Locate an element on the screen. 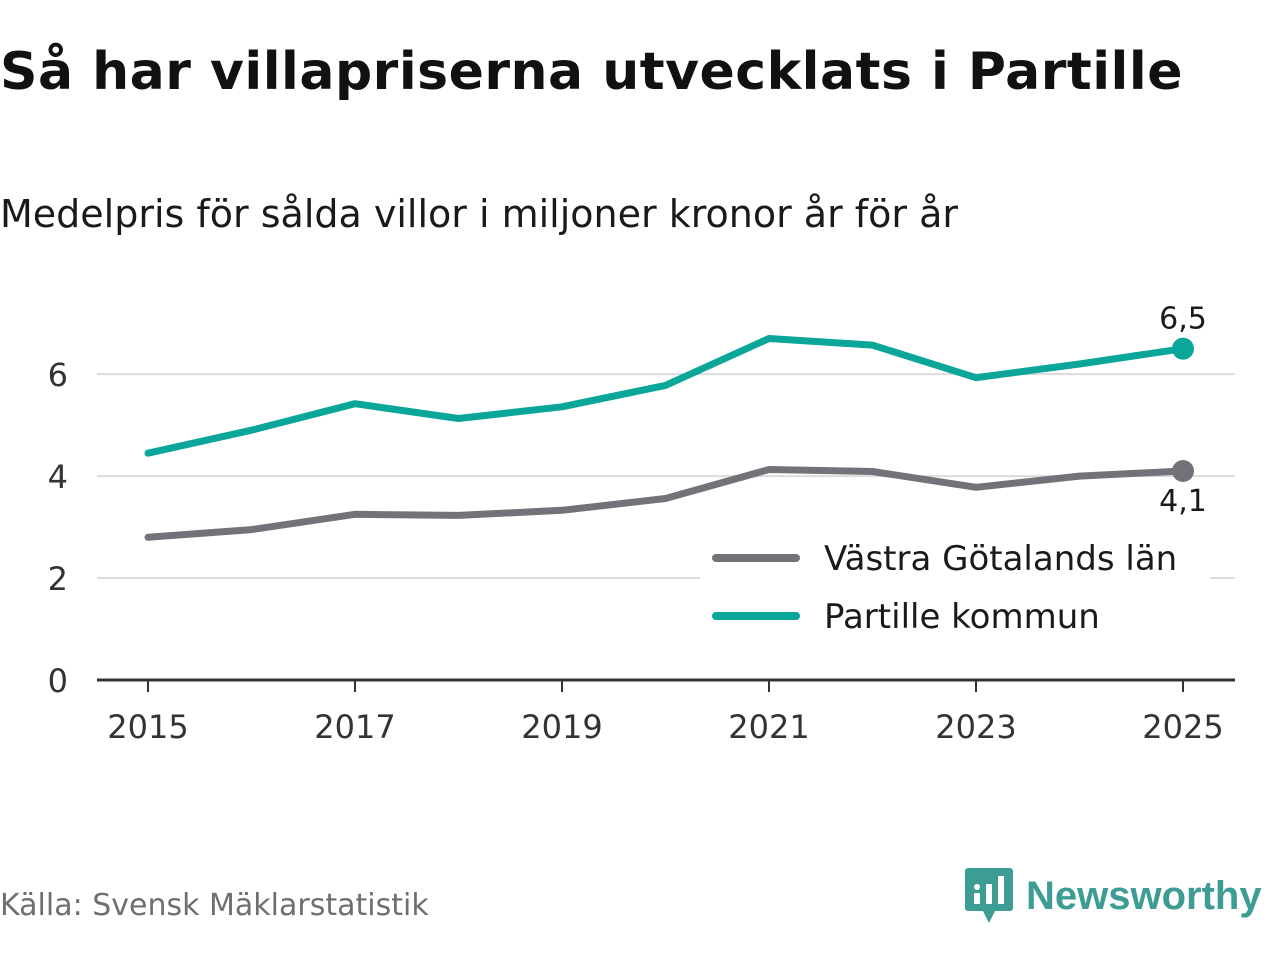 This screenshot has width=1280, height=960. data-labels: 4,1 6,5 is located at coordinates (1183, 410).